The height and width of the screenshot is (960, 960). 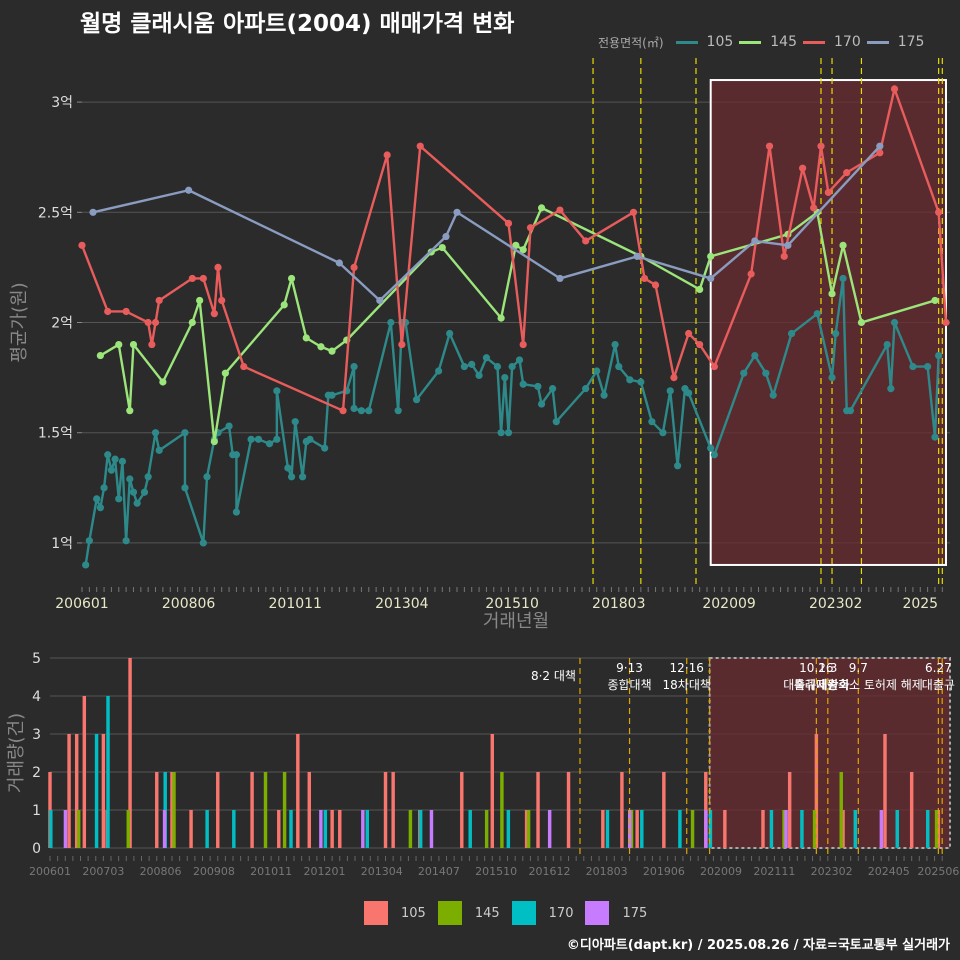 I want to click on x-tick-label: 202009, so click(x=721, y=871).